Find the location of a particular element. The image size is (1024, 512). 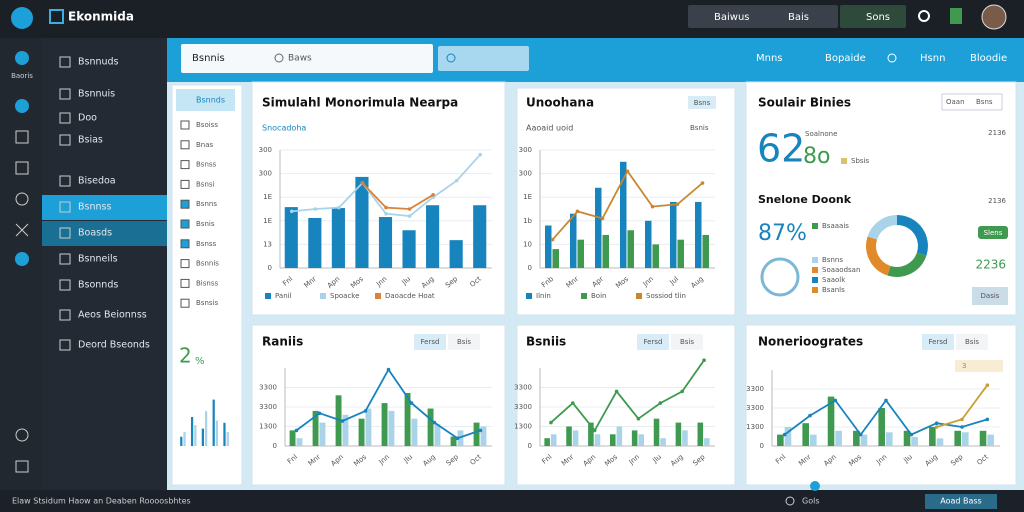

brand-icon is located at coordinates (56, 16).